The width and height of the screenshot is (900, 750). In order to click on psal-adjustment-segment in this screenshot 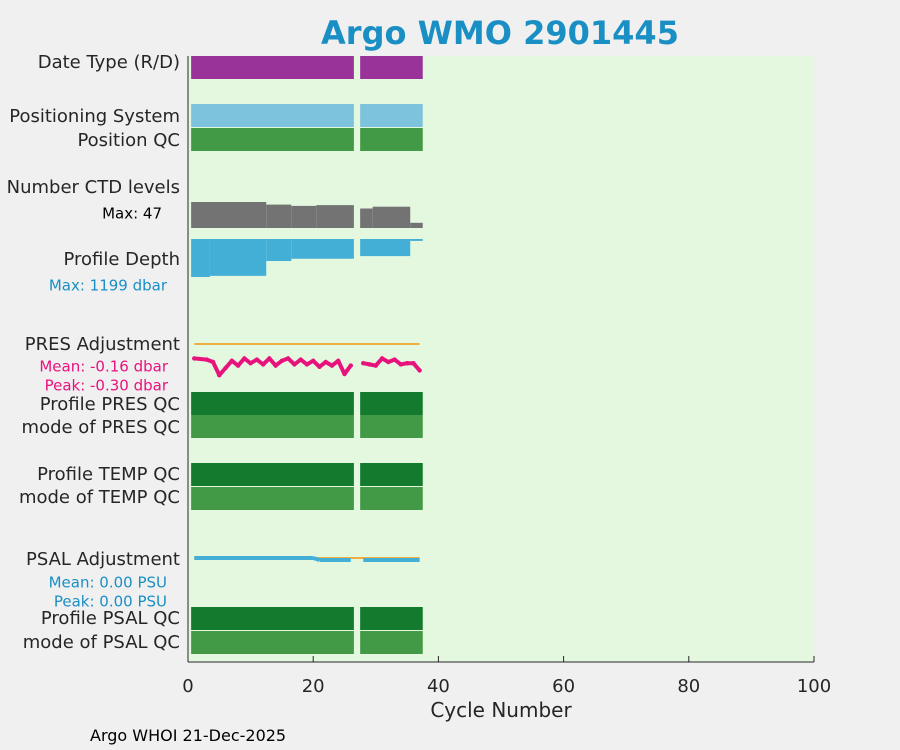, I will do `click(316, 559)`.